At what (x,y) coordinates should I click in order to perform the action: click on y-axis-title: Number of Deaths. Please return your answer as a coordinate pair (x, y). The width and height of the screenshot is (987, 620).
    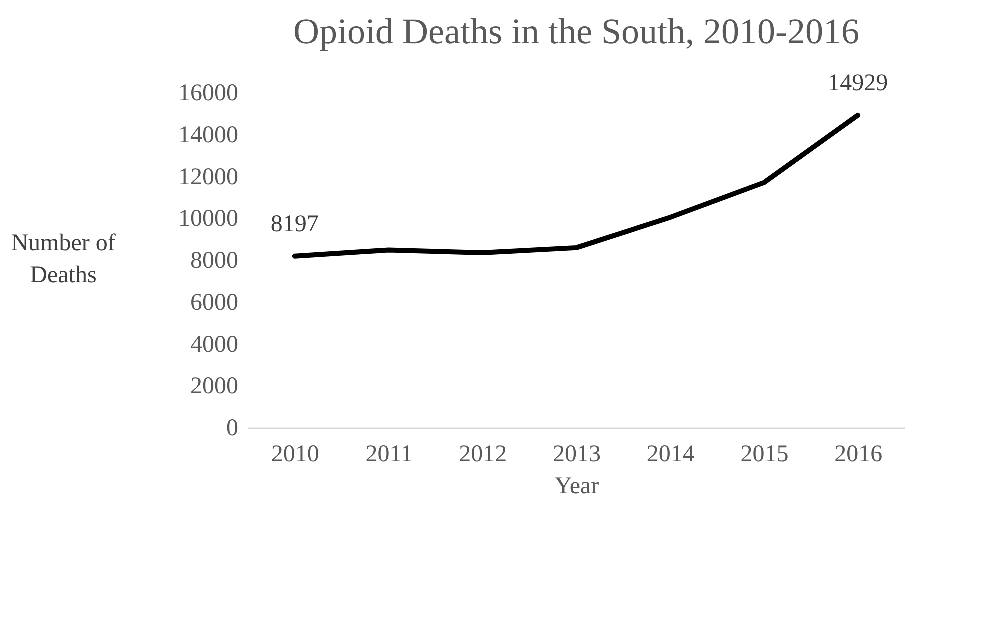
    Looking at the image, I should click on (63, 259).